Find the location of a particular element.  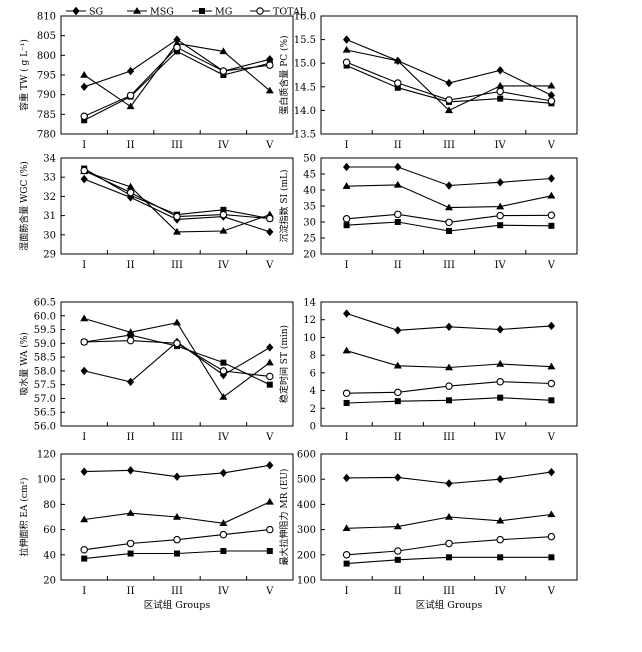

legend-item-total: TOTAL is located at coordinates (278, 12).